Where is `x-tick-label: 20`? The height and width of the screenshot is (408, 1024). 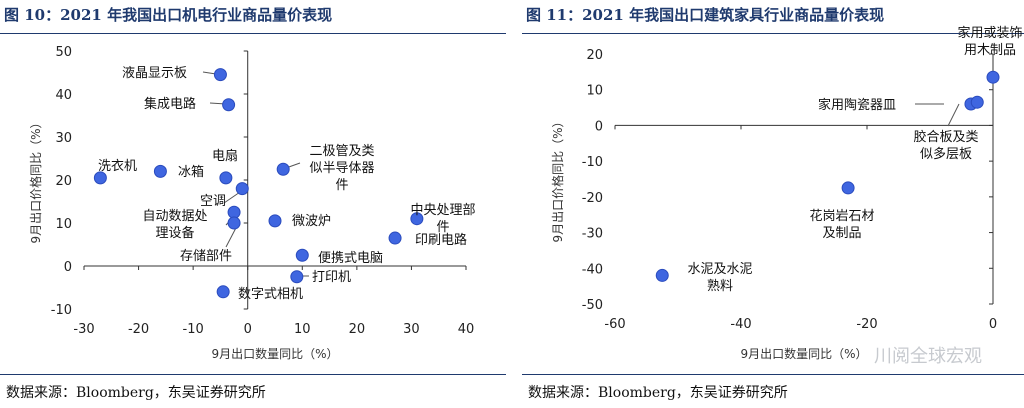
x-tick-label: 20 is located at coordinates (357, 329).